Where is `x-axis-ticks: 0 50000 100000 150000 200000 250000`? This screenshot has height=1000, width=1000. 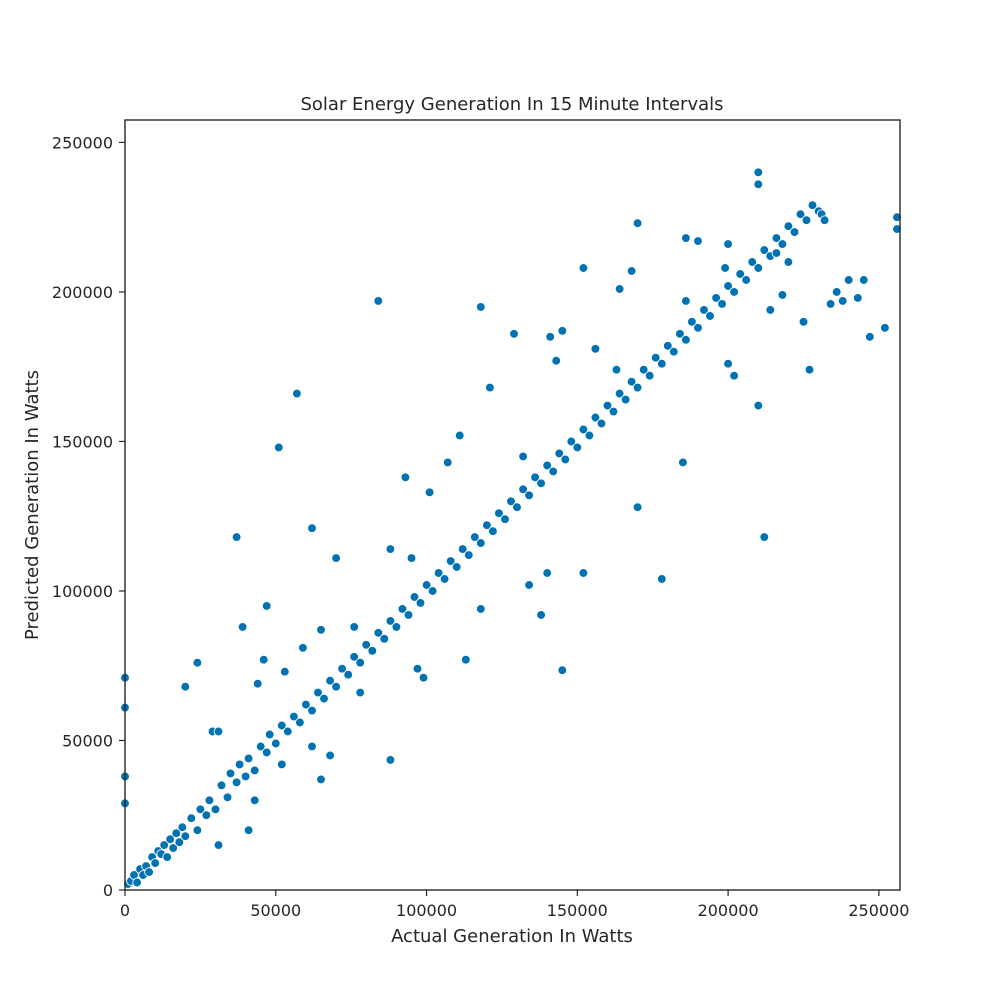 x-axis-ticks: 0 50000 100000 150000 200000 250000 is located at coordinates (514, 905).